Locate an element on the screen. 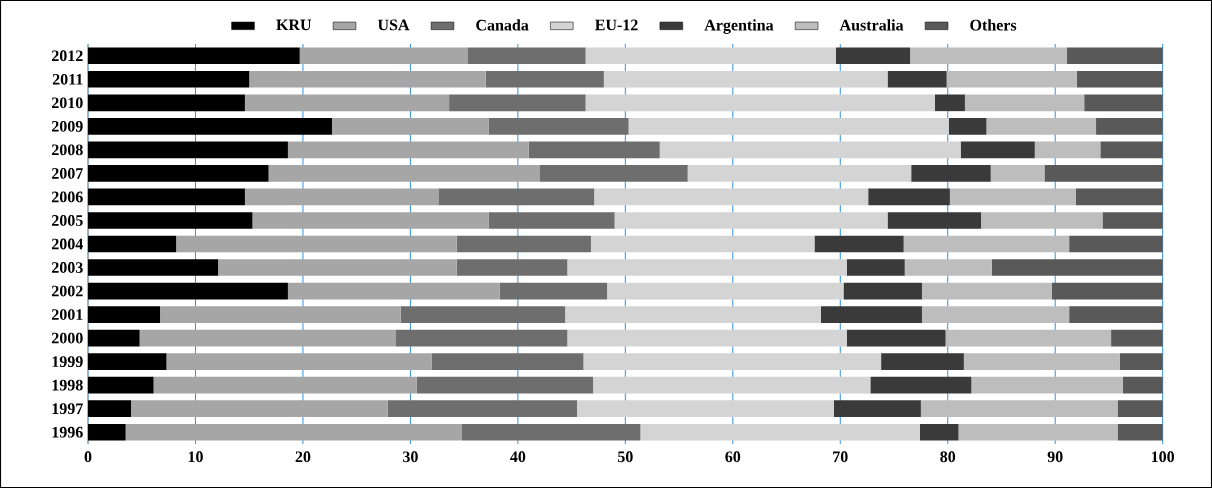 The width and height of the screenshot is (1212, 488). x-tick-label: 40 is located at coordinates (518, 457).